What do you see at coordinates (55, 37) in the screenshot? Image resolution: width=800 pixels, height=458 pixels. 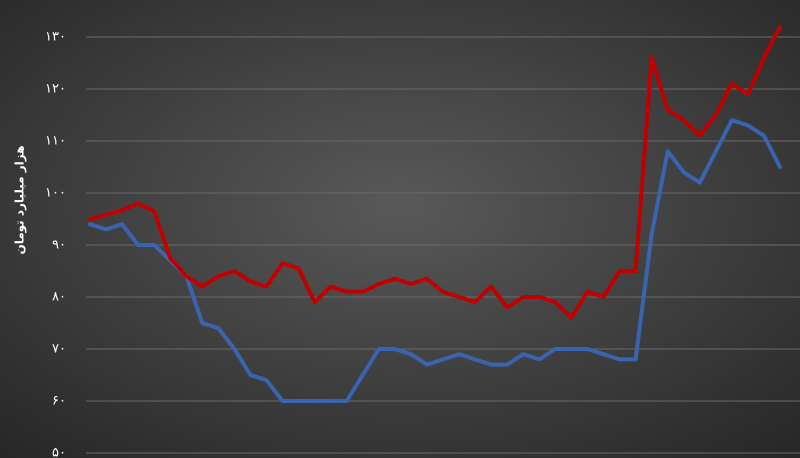 I see `y-tick-label: ۱۳۰` at bounding box center [55, 37].